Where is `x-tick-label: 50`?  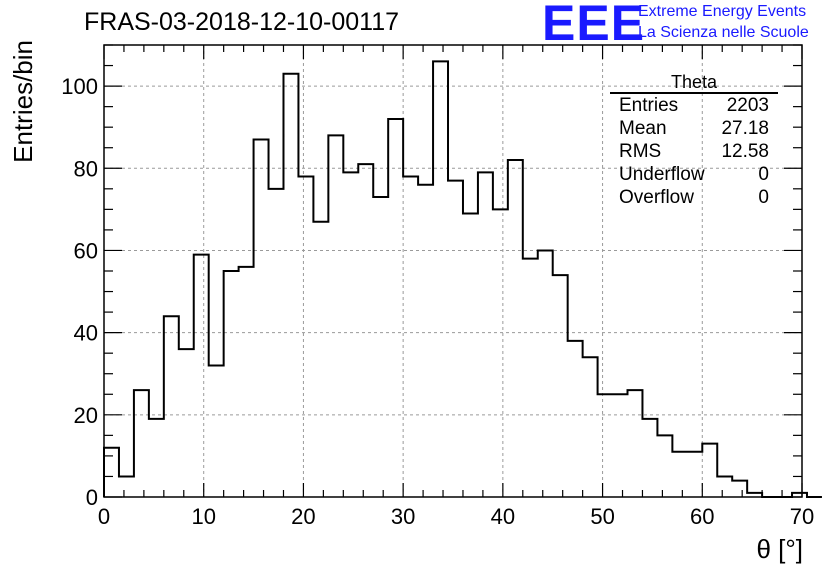
x-tick-label: 50 is located at coordinates (602, 516).